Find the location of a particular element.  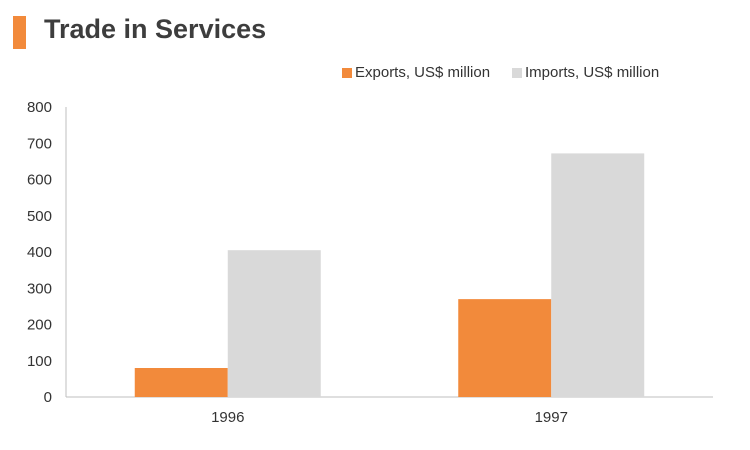

title-accent-bar is located at coordinates (19, 32).